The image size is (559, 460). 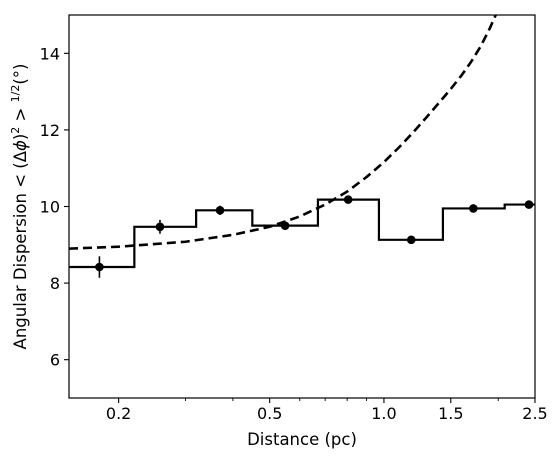 I want to click on y-tick-label: 14, so click(x=50, y=53).